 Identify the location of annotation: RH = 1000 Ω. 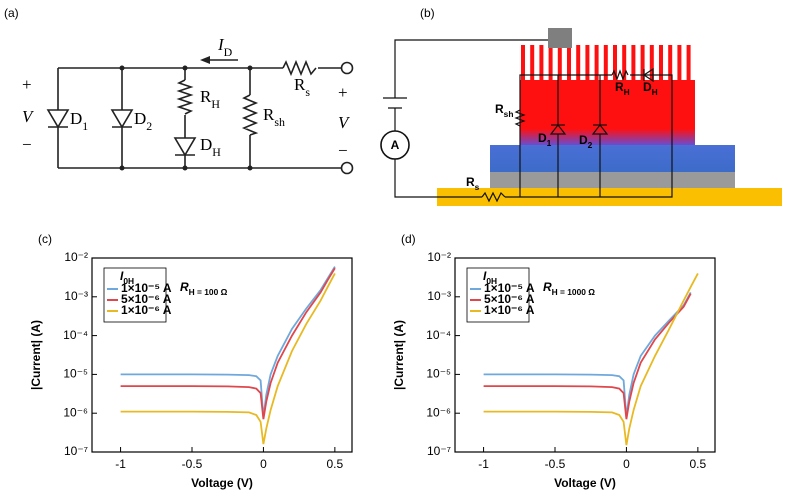
(569, 288).